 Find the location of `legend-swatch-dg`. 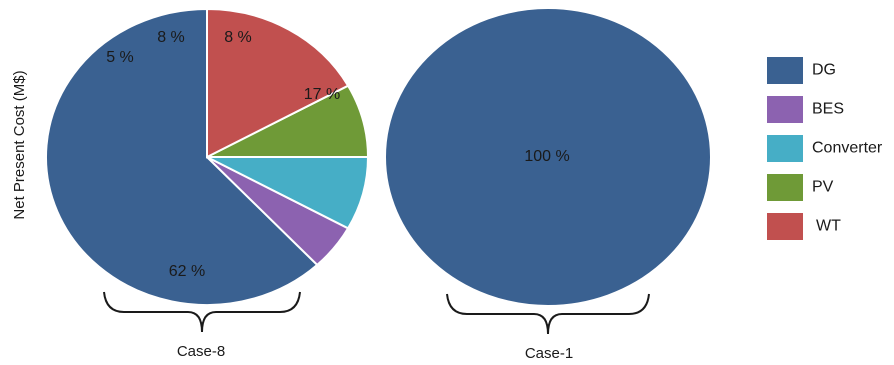

legend-swatch-dg is located at coordinates (785, 70).